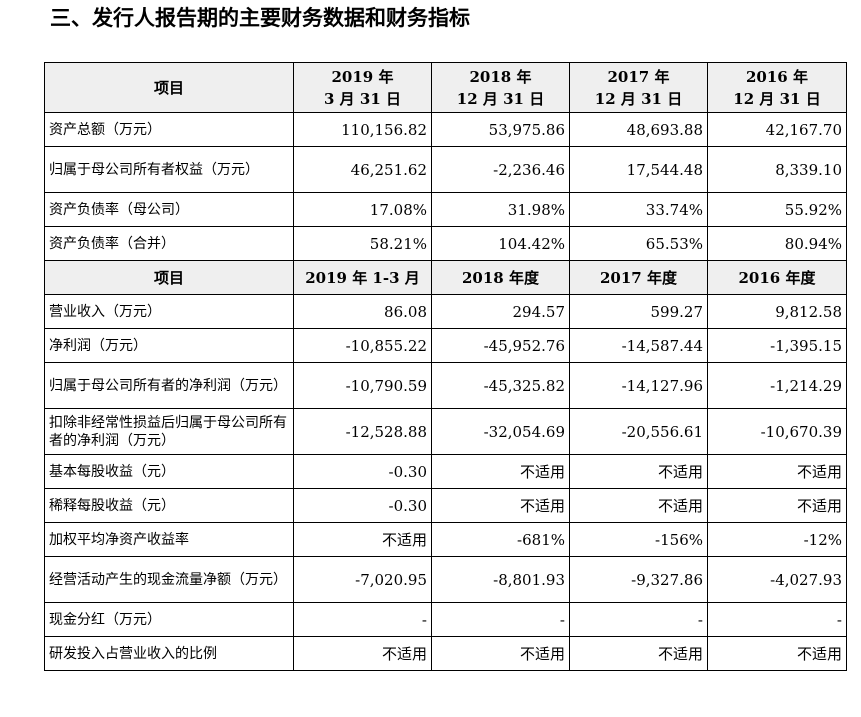 This screenshot has width=861, height=717. What do you see at coordinates (638, 243) in the screenshot?
I see `cell-value: 65.53%` at bounding box center [638, 243].